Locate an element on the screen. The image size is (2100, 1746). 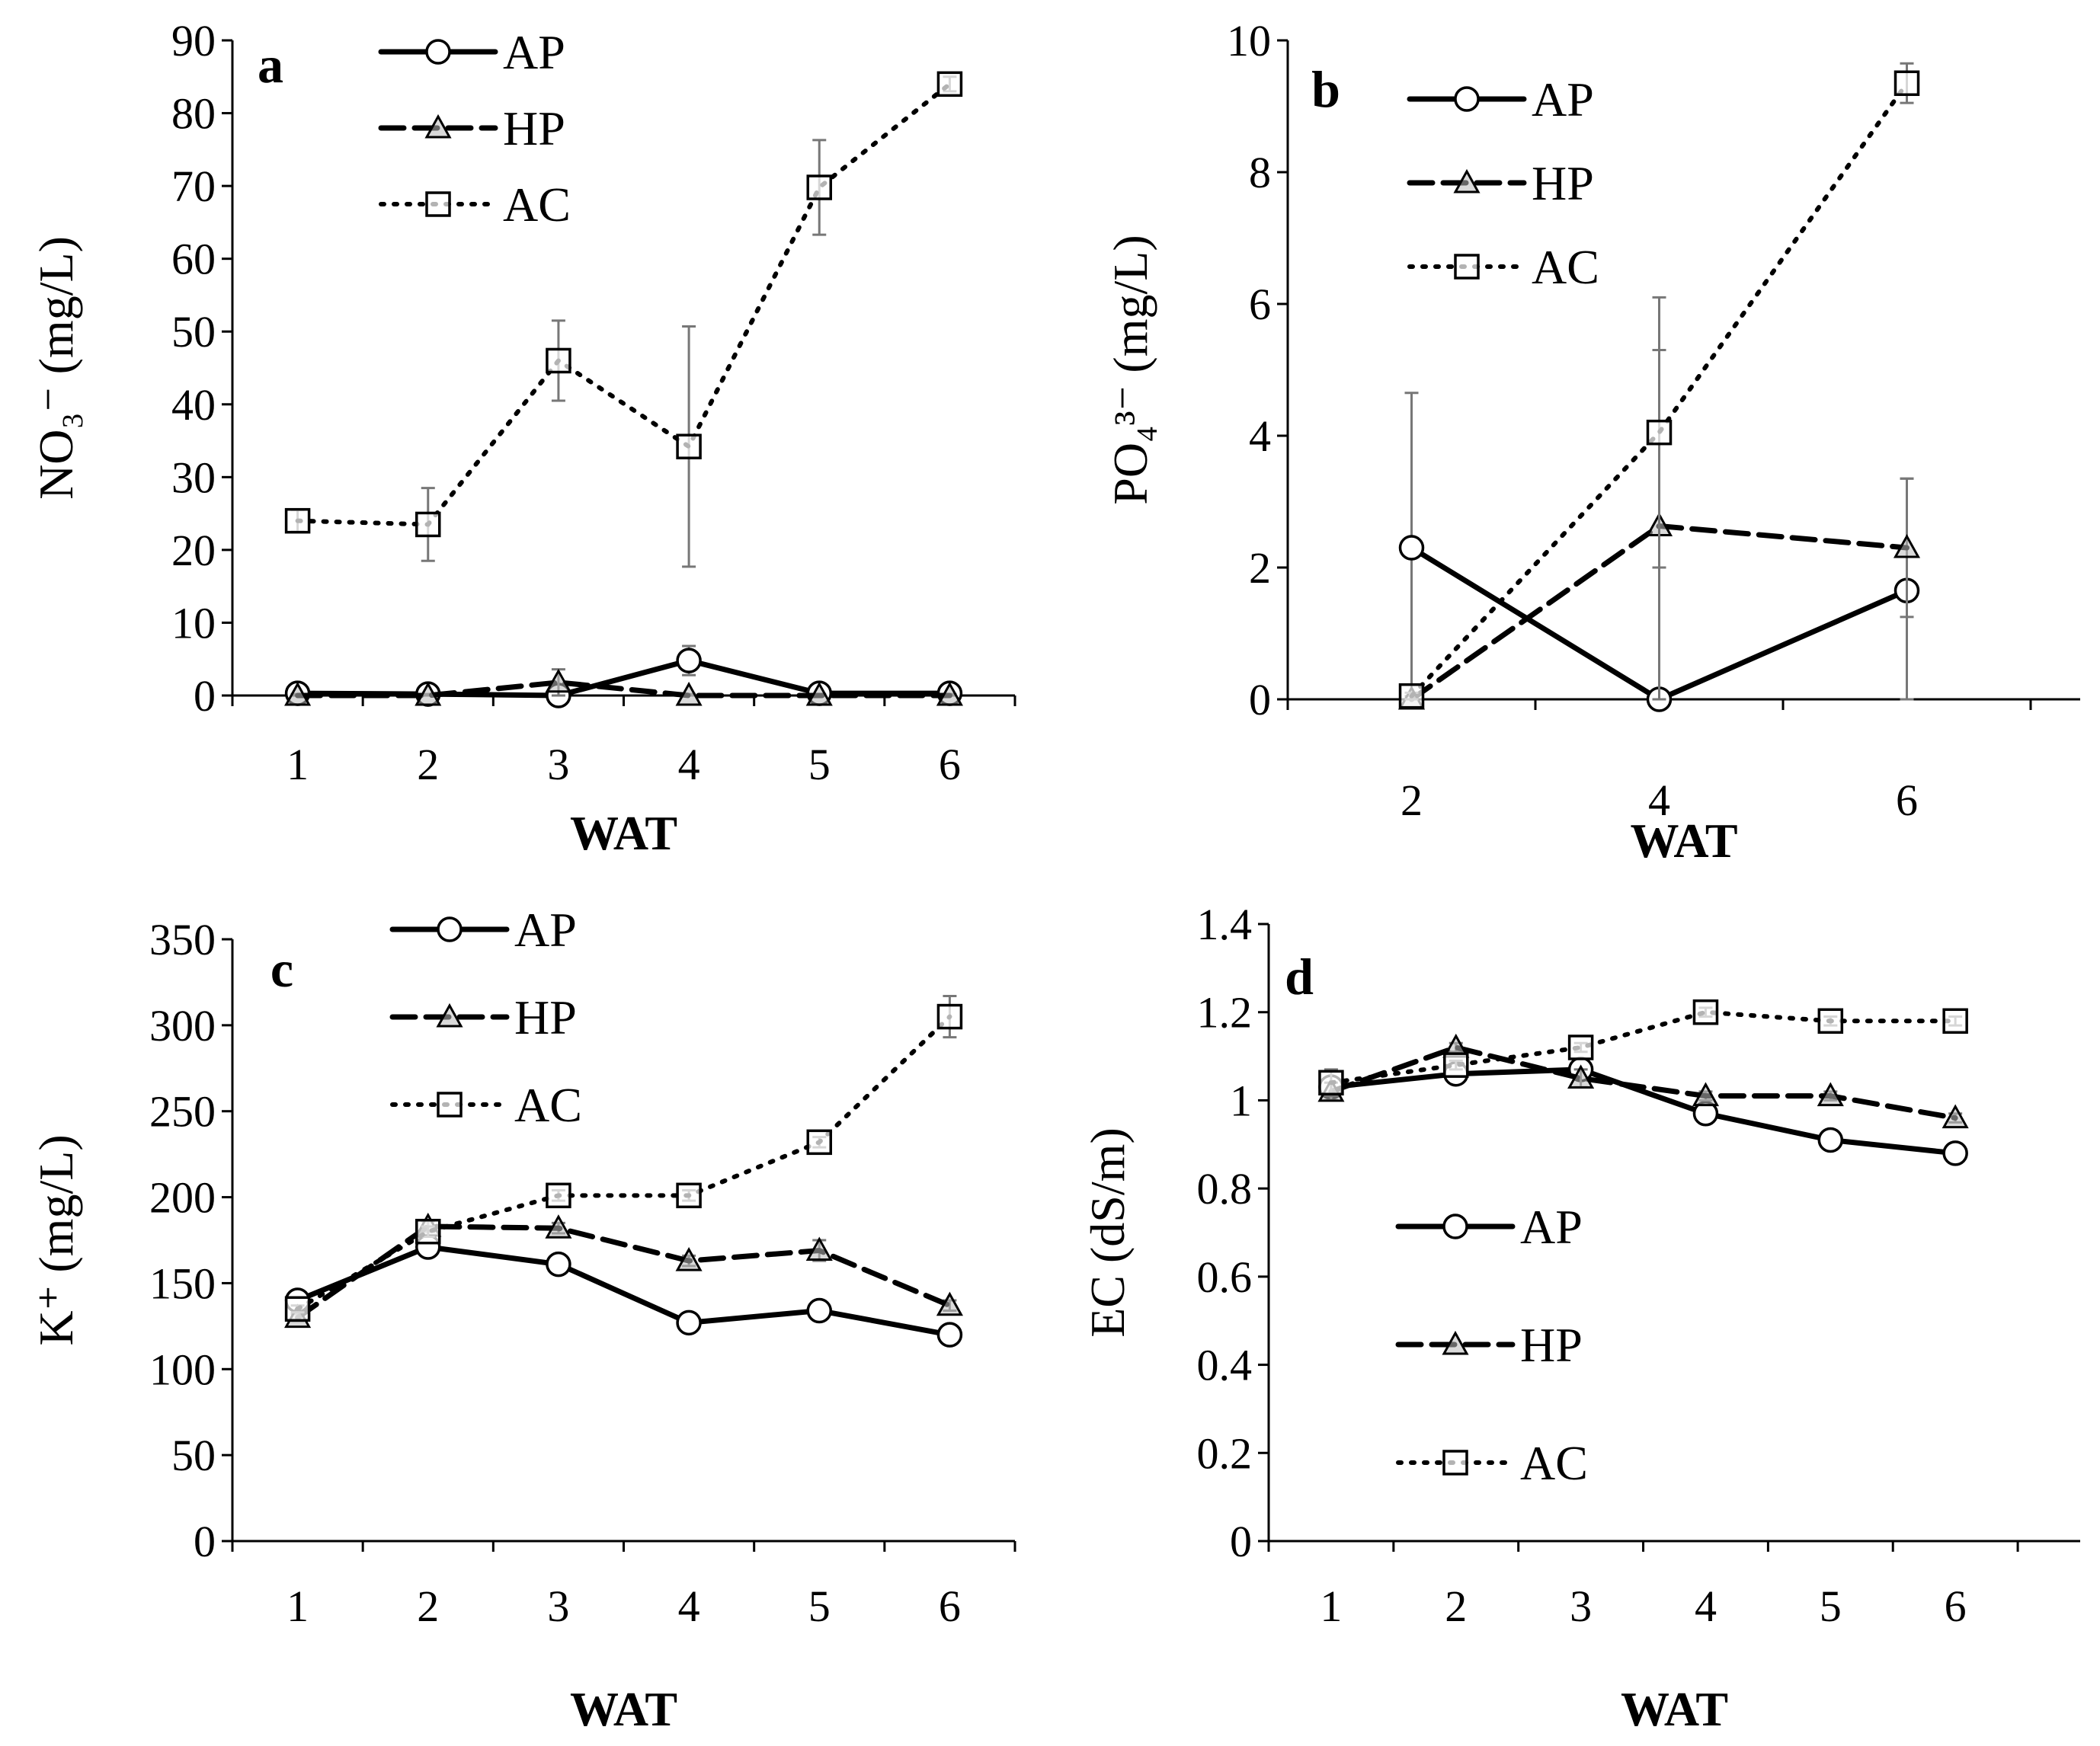
y-tick-label: 0.8 is located at coordinates (1225, 1189).